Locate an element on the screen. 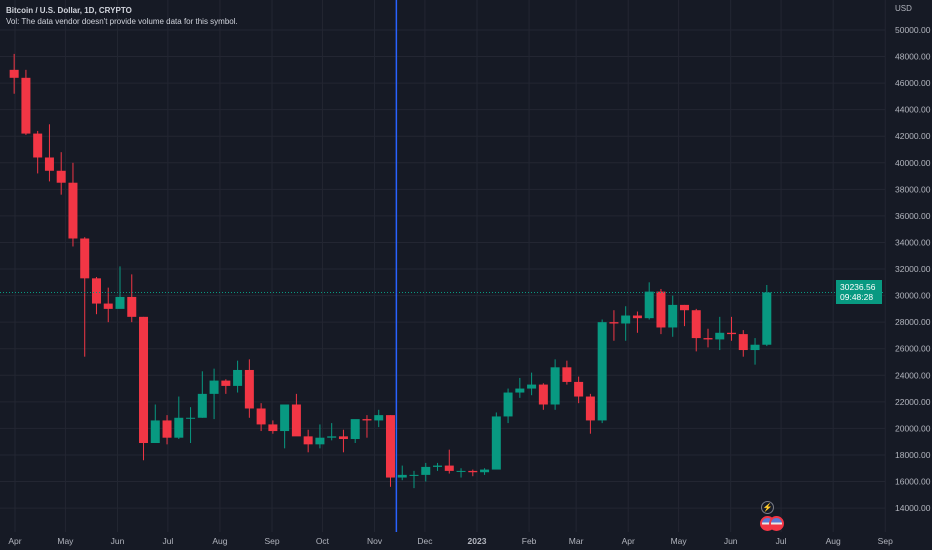 Image resolution: width=932 pixels, height=550 pixels. us-flag-event-icon is located at coordinates (776, 523).